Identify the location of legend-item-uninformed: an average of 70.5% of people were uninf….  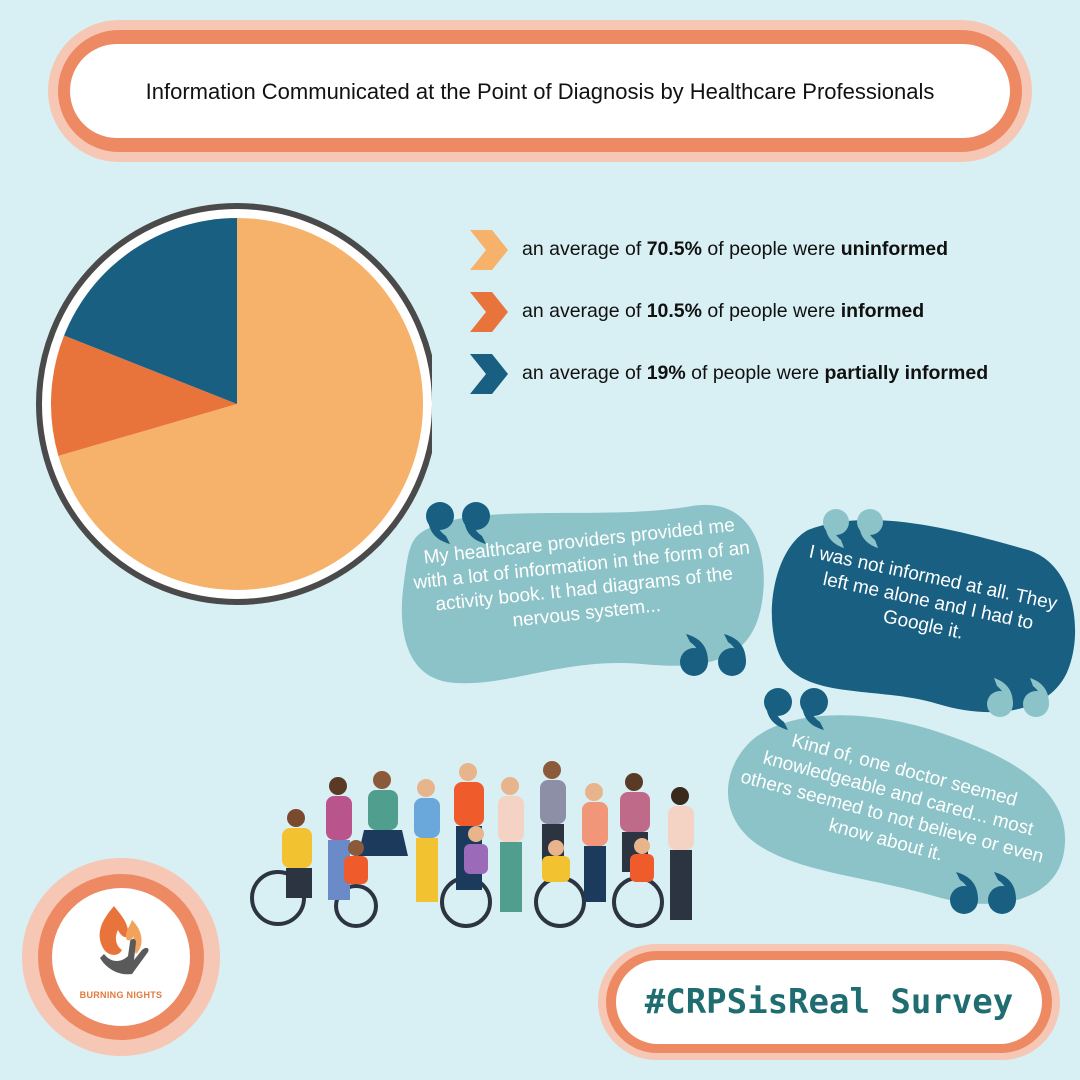
(768, 257).